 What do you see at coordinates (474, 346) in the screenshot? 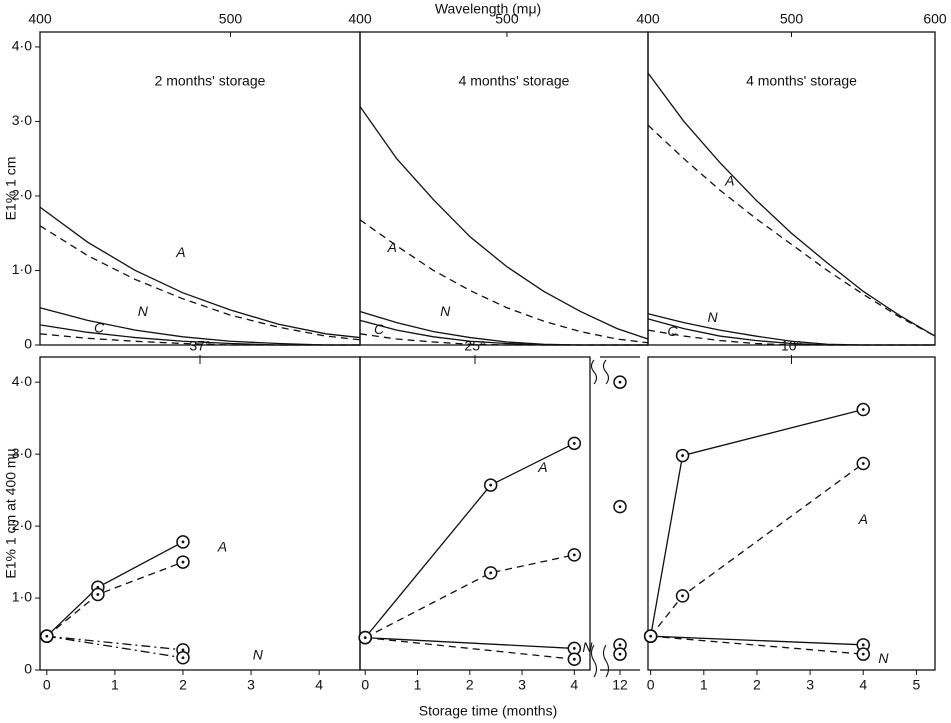
I see `panel-title: 25°` at bounding box center [474, 346].